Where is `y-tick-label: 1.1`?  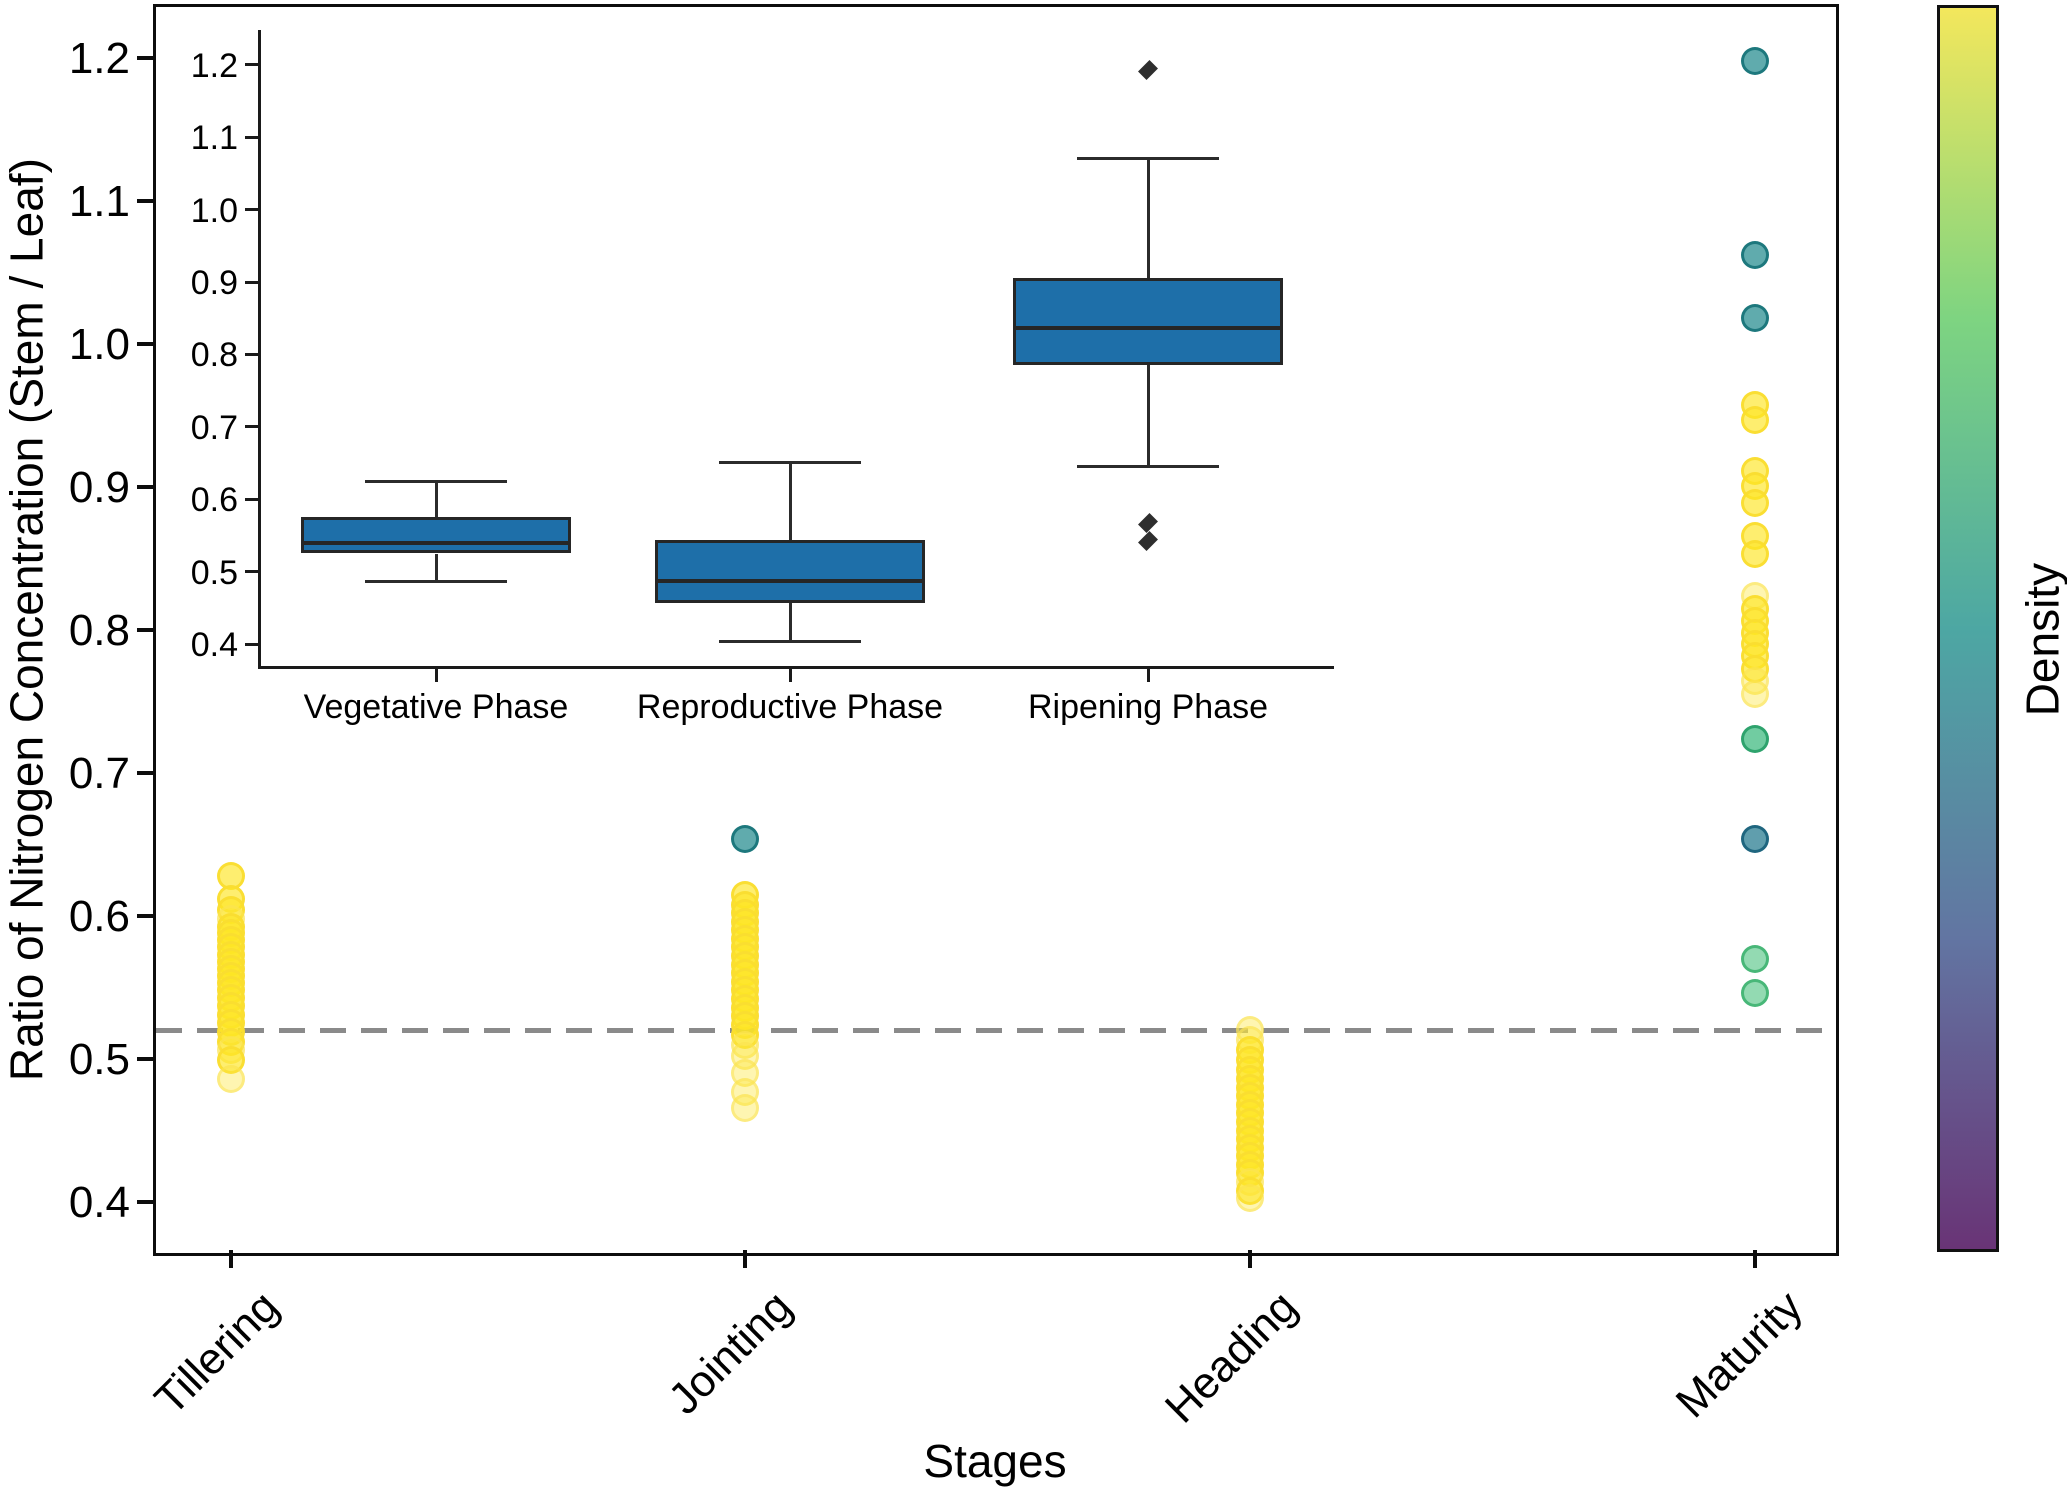
y-tick-label: 1.1 is located at coordinates (99, 201).